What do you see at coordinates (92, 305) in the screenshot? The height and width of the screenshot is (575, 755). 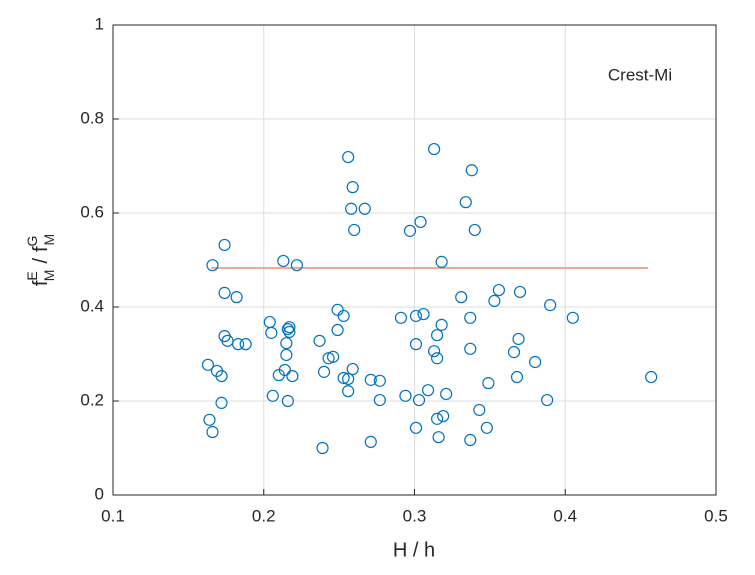 I see `y-tick-label: 0.4` at bounding box center [92, 305].